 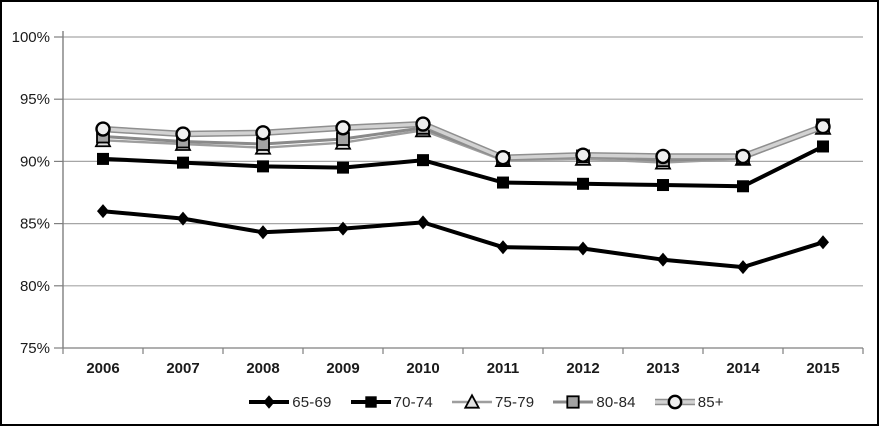 What do you see at coordinates (35, 348) in the screenshot?
I see `y-tick-label: 75%` at bounding box center [35, 348].